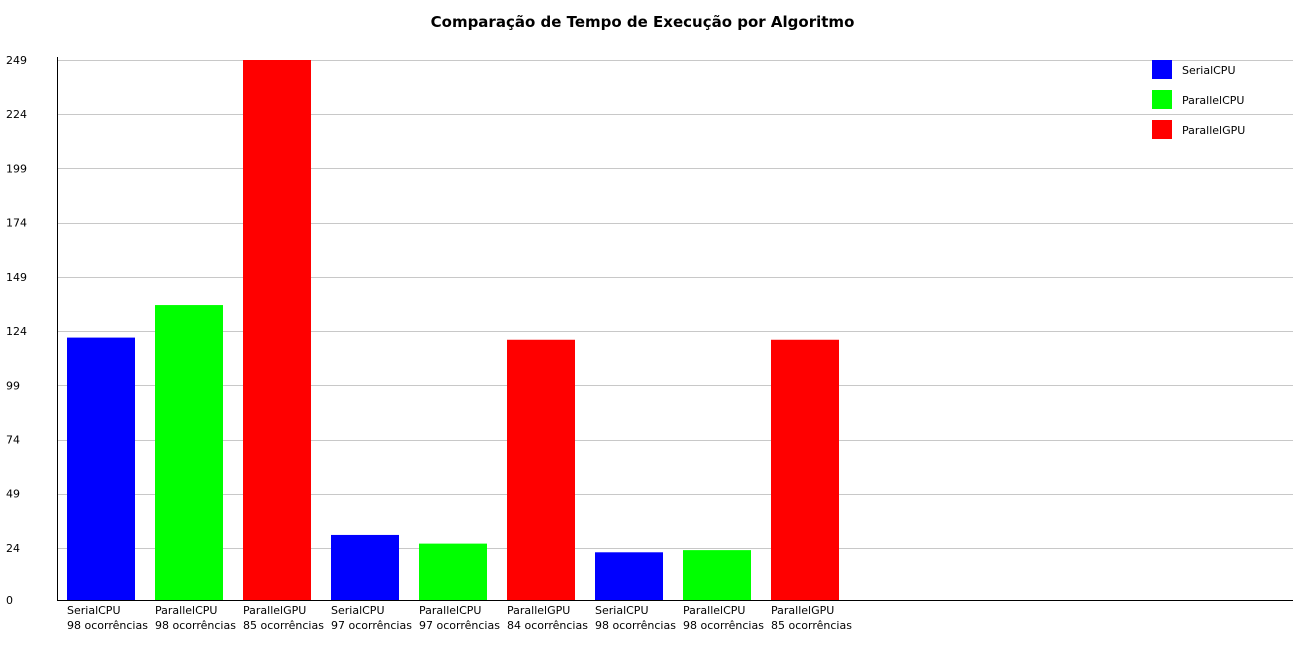  I want to click on y-tick-labels: 0 24 49 74 99 124 149 174 199 224 249, so click(16, 330).